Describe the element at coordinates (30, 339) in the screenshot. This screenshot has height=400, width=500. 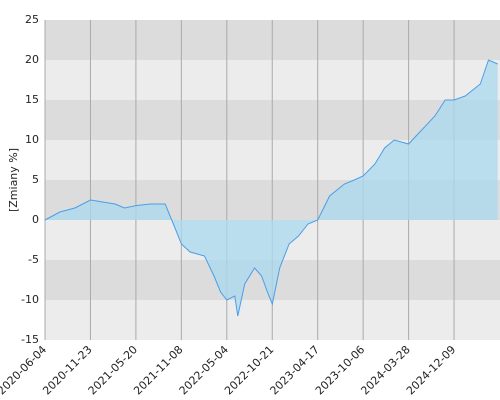
I see `y-tick-label: -15` at that location.